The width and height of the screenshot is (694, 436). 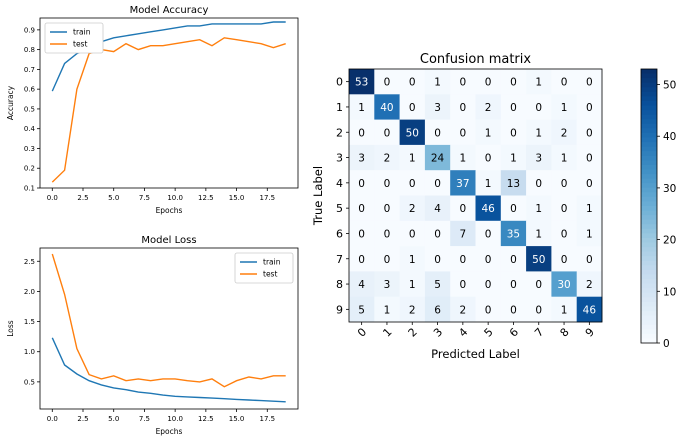 What do you see at coordinates (413, 332) in the screenshot?
I see `x-tick-label: 2` at bounding box center [413, 332].